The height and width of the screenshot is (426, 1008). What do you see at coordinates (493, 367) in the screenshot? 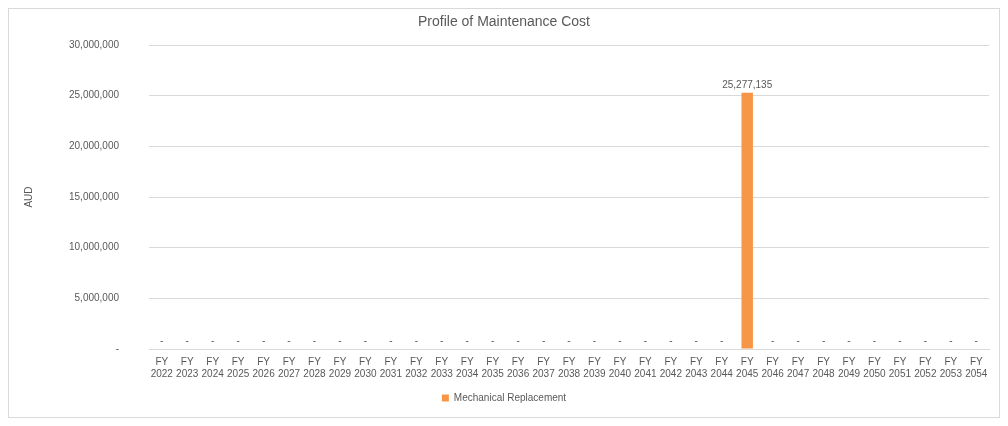
I see `x-tick-label: FY 2035` at bounding box center [493, 367].